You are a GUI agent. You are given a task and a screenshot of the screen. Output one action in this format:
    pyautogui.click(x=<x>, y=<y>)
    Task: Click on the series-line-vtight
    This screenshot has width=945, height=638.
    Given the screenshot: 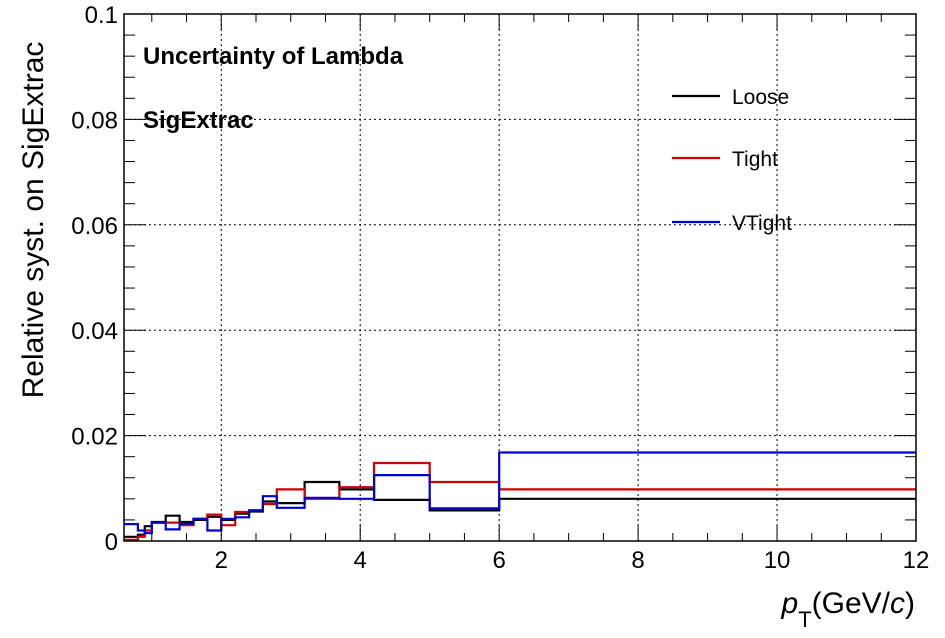 What is the action you would take?
    pyautogui.click(x=520, y=493)
    